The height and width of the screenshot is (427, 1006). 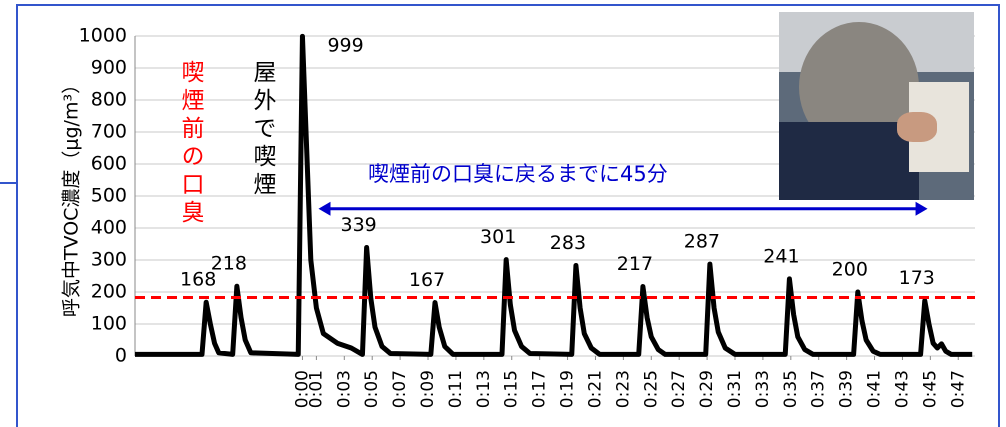 What do you see at coordinates (679, 389) in the screenshot?
I see `x-tick-label: 0:27` at bounding box center [679, 389].